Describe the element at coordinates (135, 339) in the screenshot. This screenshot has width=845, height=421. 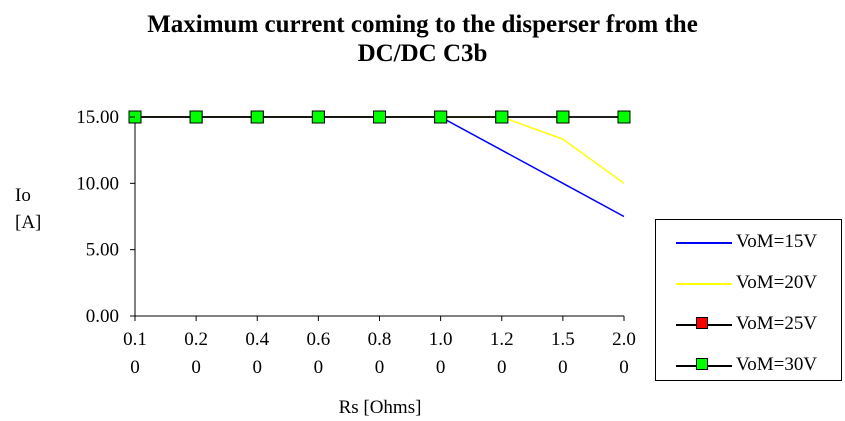
I see `x-tick-label: 0.1` at that location.